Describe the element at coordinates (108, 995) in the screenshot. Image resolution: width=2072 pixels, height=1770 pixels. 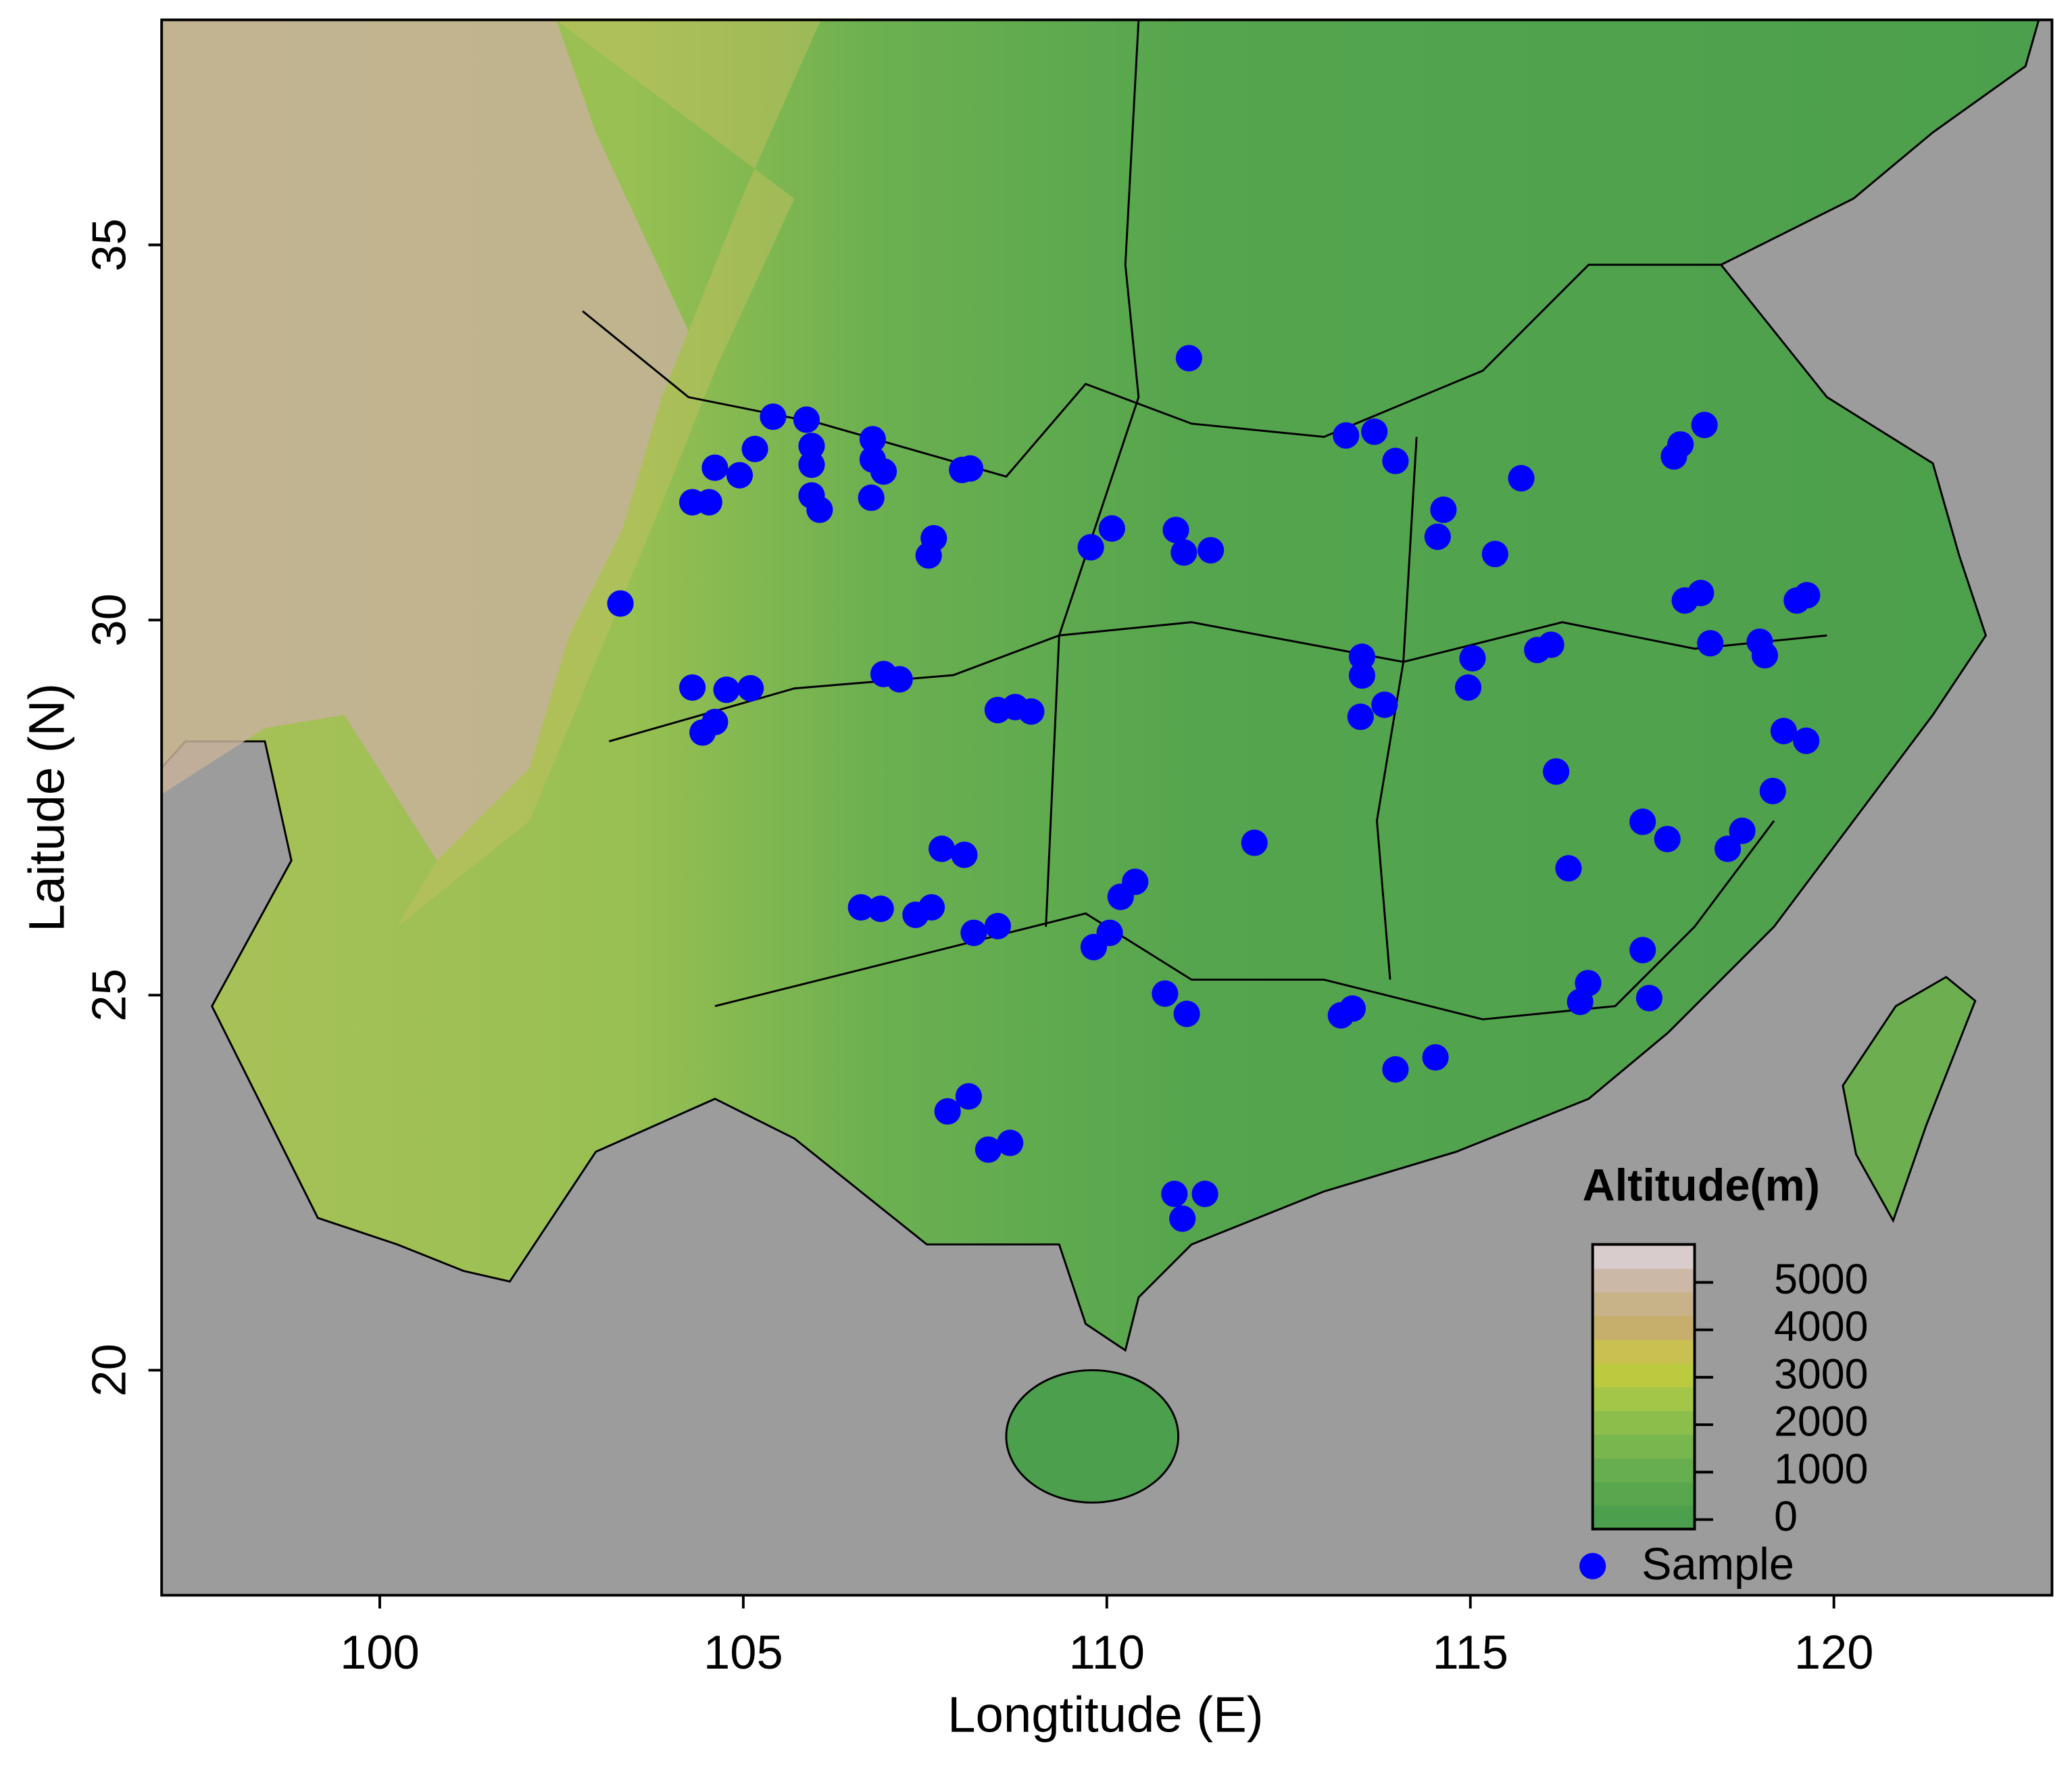
I see `y-tick-label: 25` at that location.